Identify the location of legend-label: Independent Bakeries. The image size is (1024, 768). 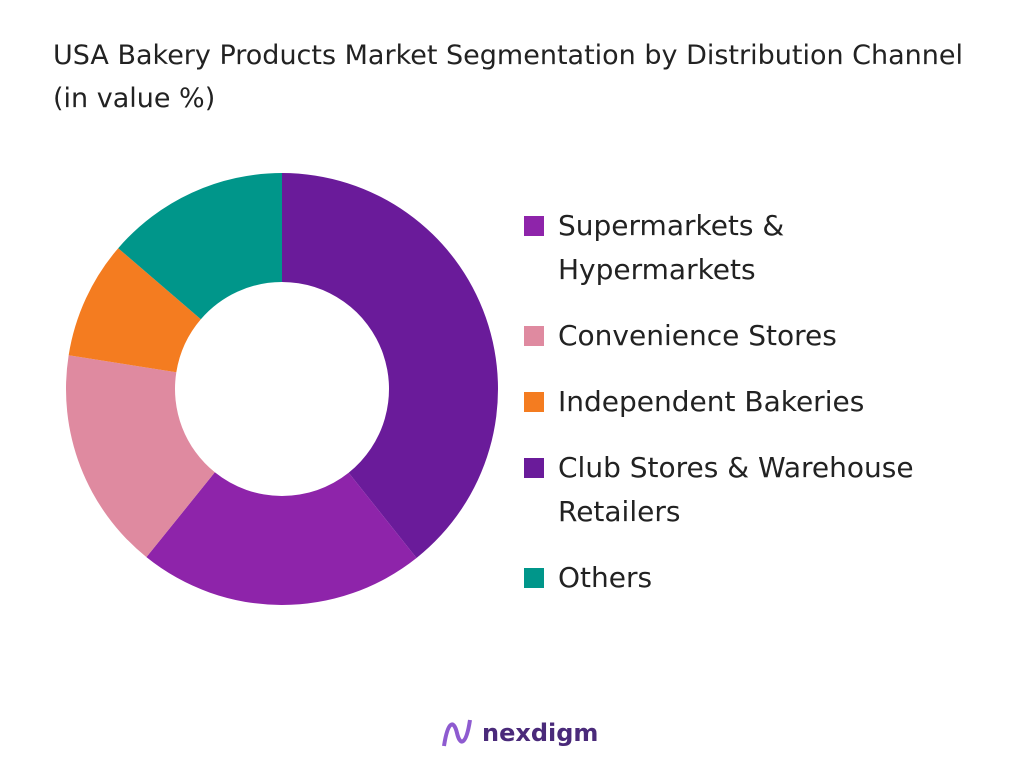
(711, 401).